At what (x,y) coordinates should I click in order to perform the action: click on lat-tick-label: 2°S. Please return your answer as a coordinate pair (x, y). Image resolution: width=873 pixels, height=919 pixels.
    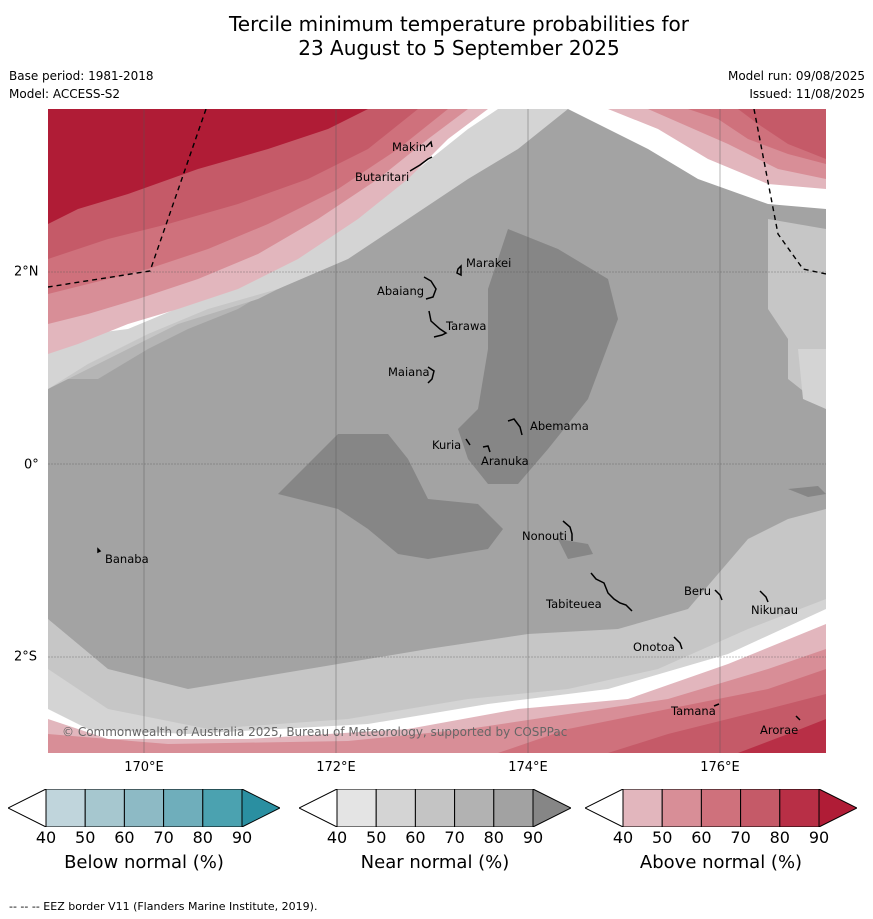
    Looking at the image, I should click on (26, 657).